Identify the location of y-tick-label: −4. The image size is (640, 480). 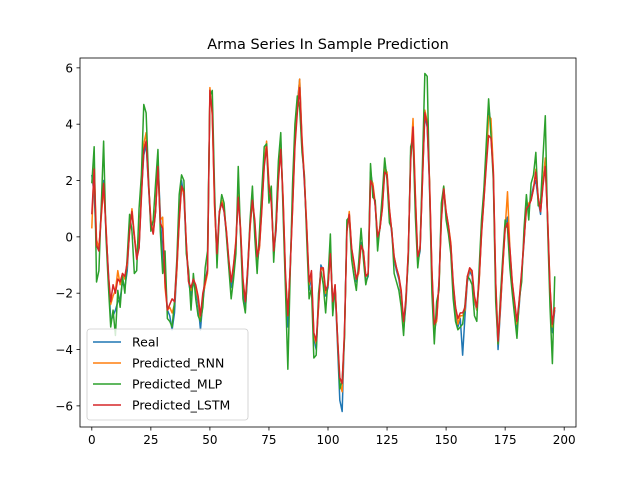
(64, 350).